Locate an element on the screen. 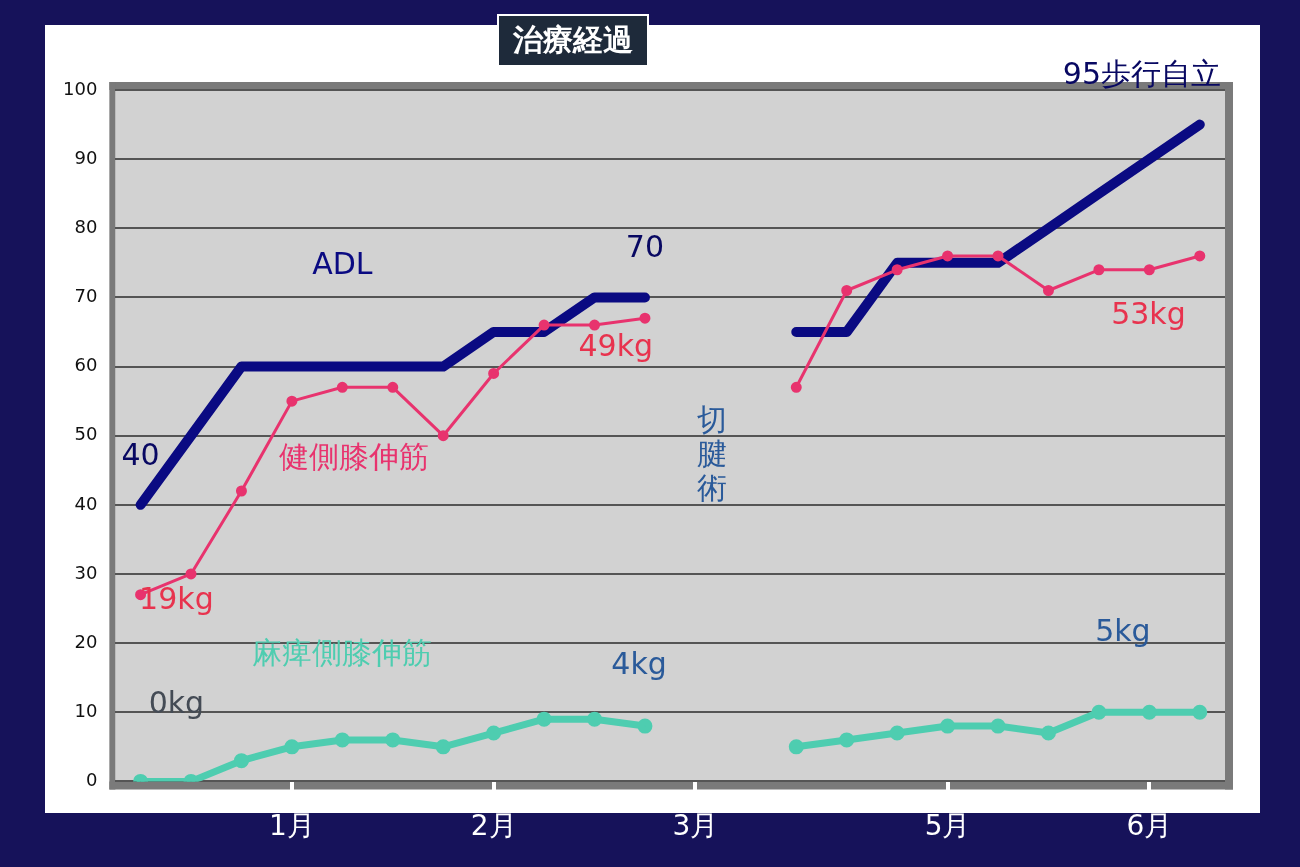  annotation: 19kg is located at coordinates (176, 599).